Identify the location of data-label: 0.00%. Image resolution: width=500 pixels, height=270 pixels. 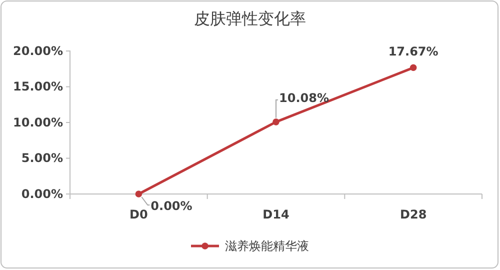
(171, 206).